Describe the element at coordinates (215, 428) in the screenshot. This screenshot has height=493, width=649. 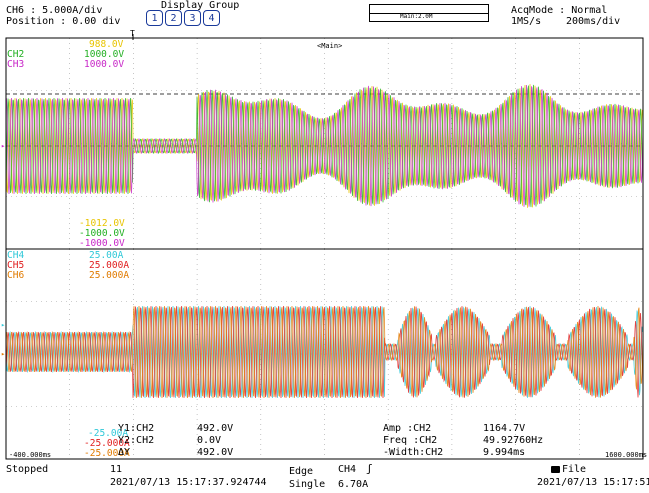
I see `cursor-y1-value: 492.0V` at that location.